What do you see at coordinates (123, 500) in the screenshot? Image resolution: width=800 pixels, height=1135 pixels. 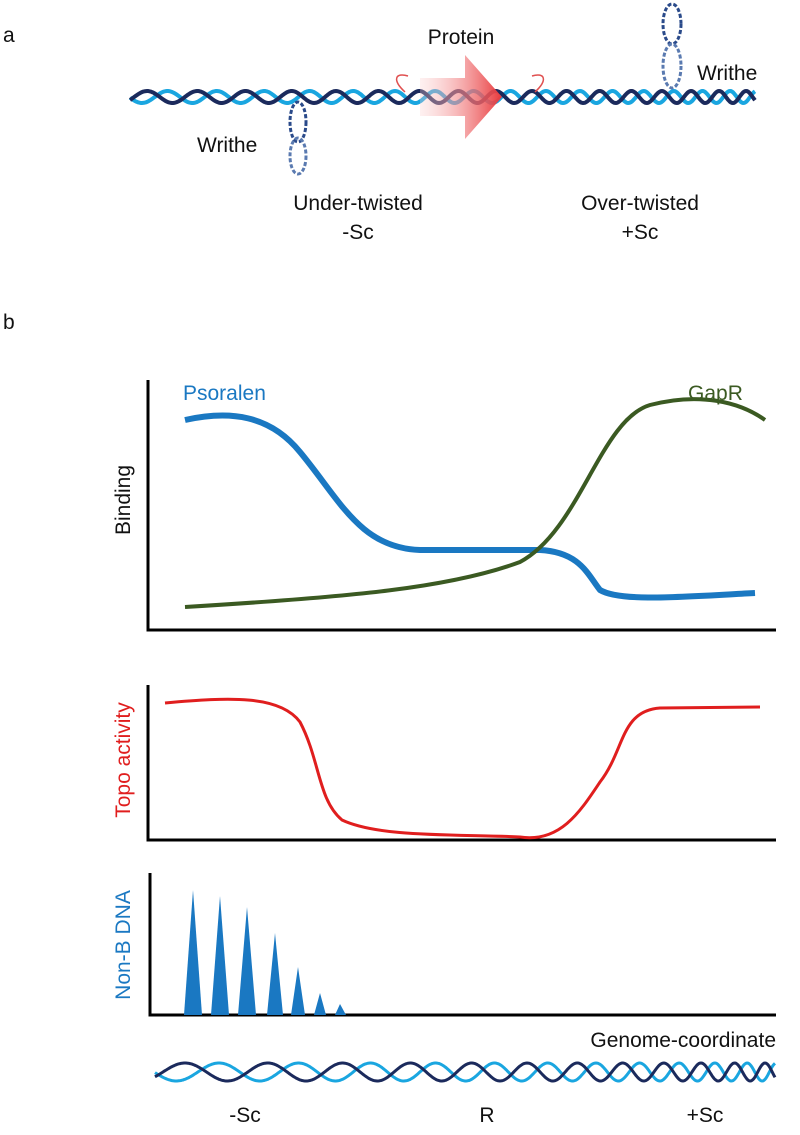 I see `y-axis-label: Binding` at bounding box center [123, 500].